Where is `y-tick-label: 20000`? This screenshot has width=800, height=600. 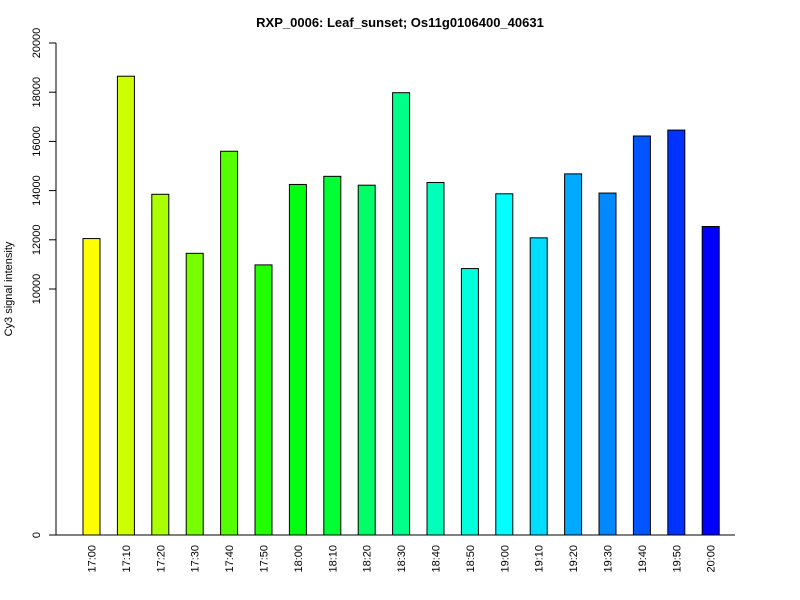
y-tick-label: 20000 is located at coordinates (37, 43).